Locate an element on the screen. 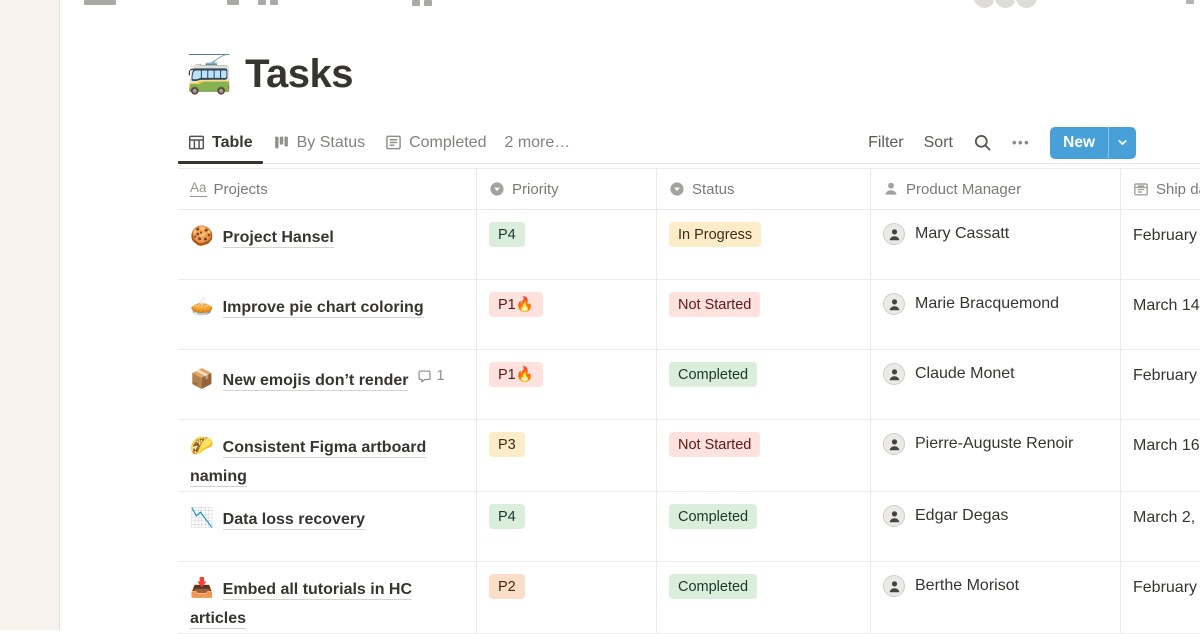 The height and width of the screenshot is (634, 1200). person-property-icon is located at coordinates (891, 188).